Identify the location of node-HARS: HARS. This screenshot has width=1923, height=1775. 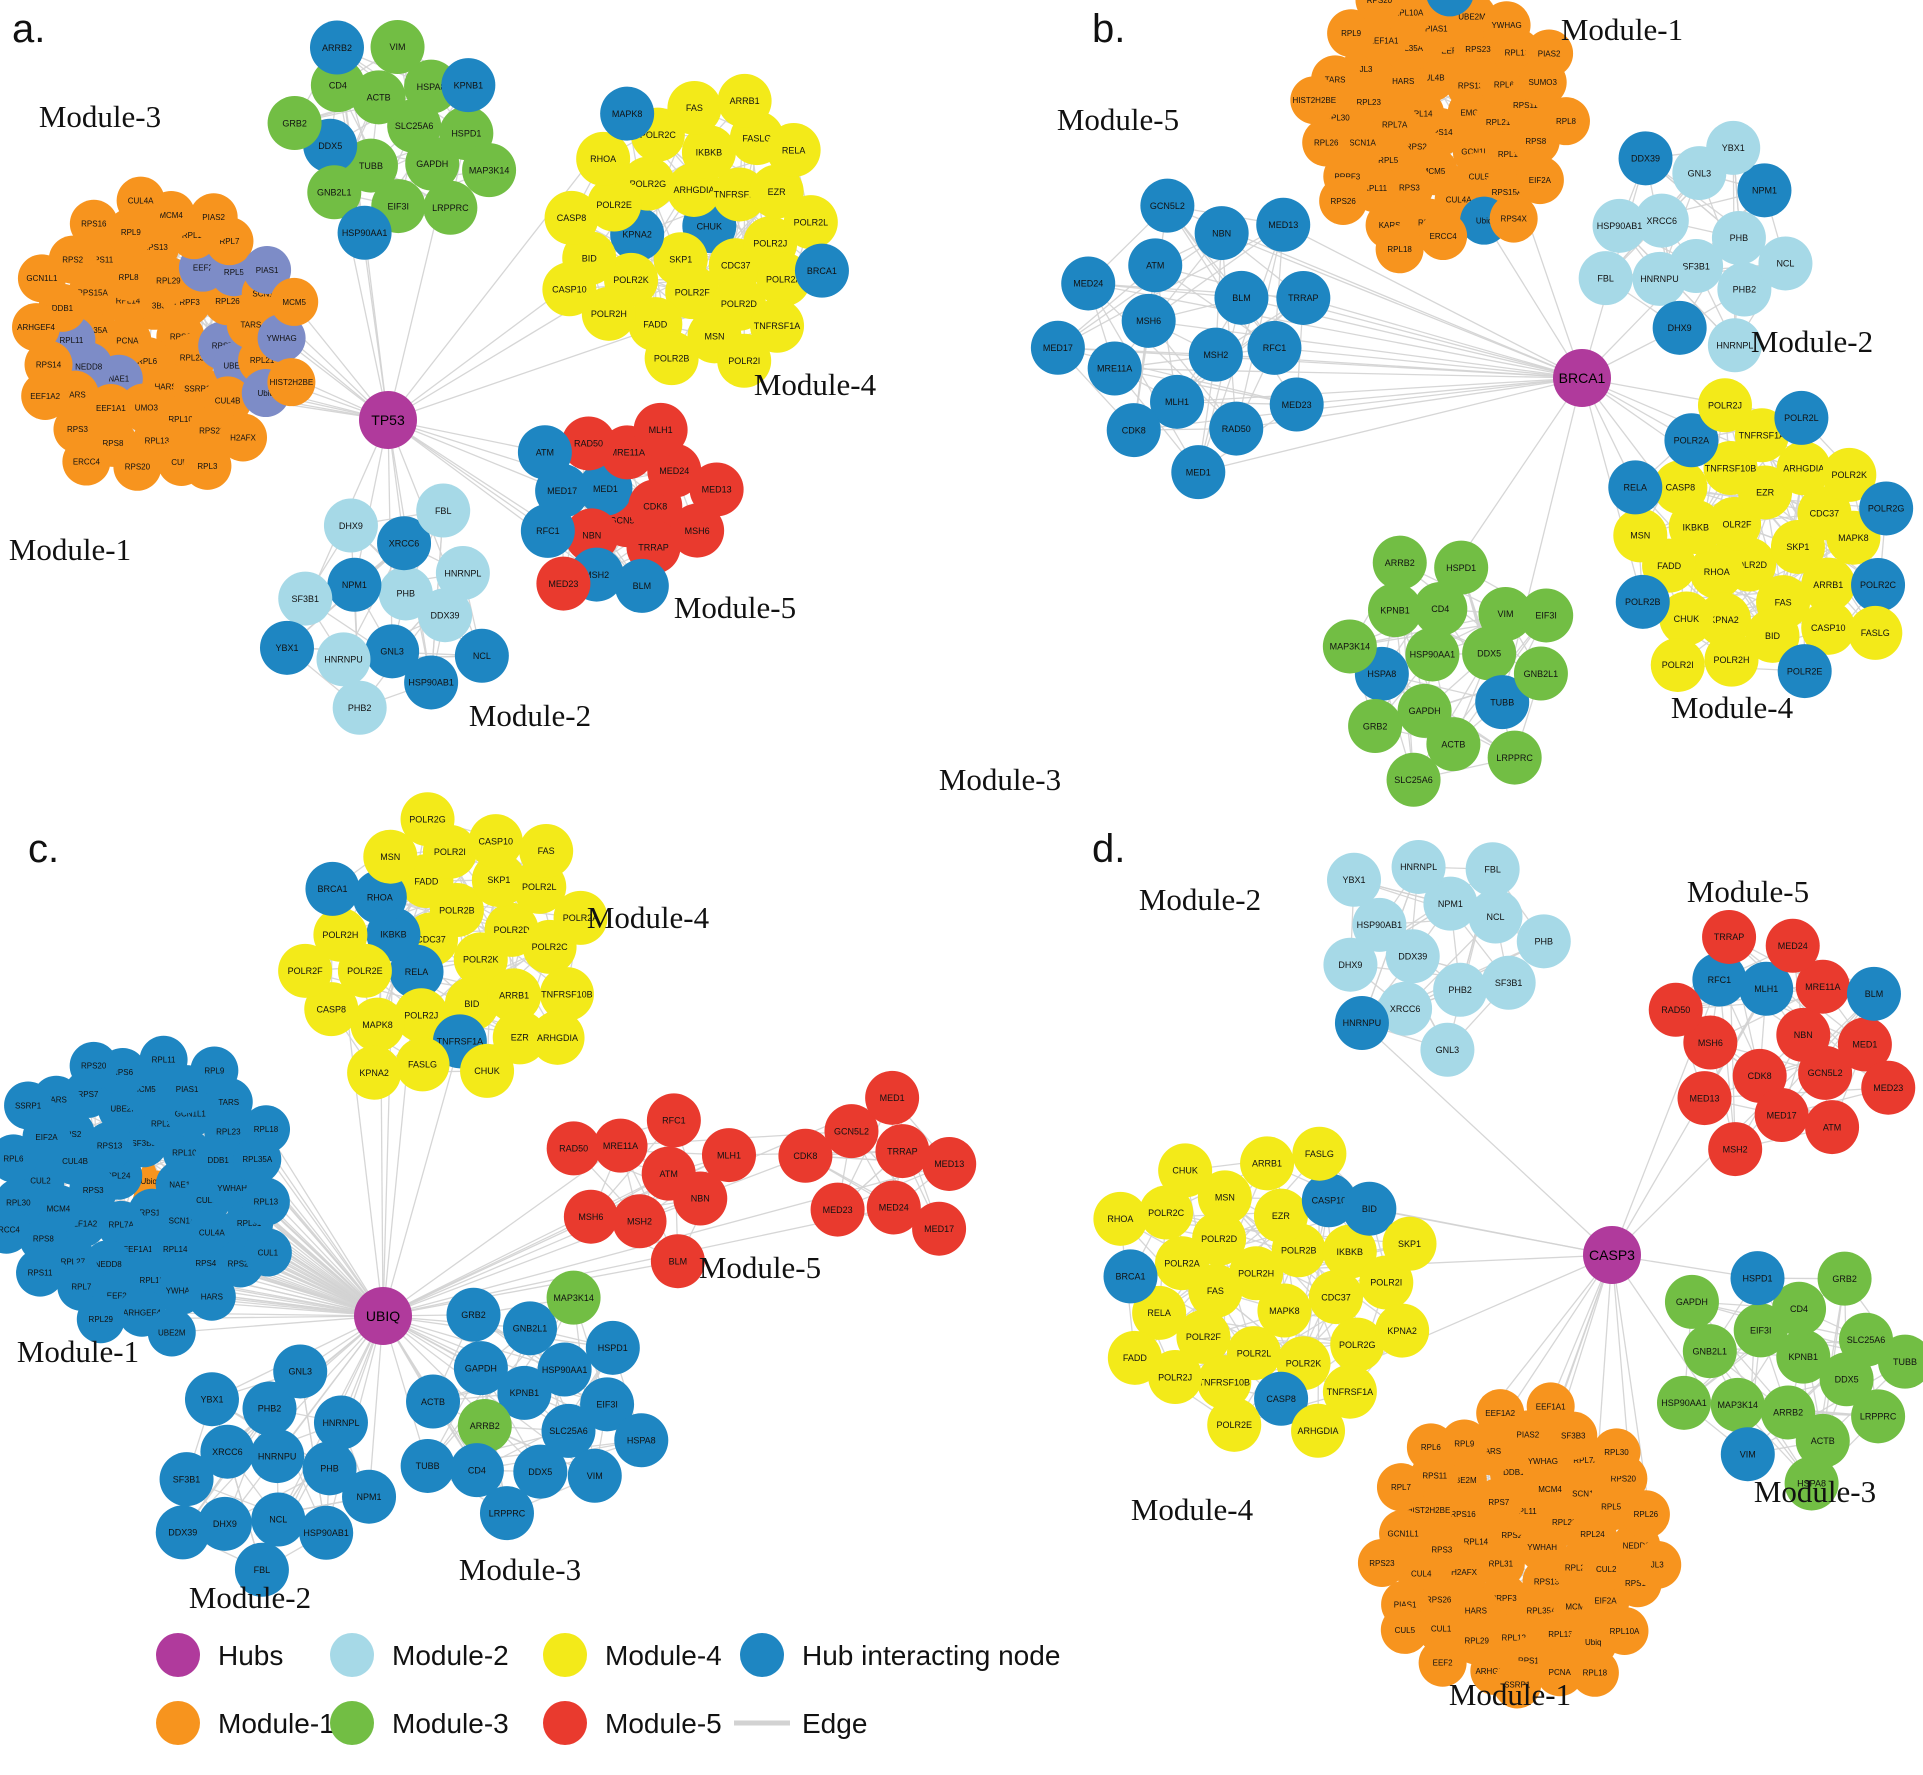
(211, 1296).